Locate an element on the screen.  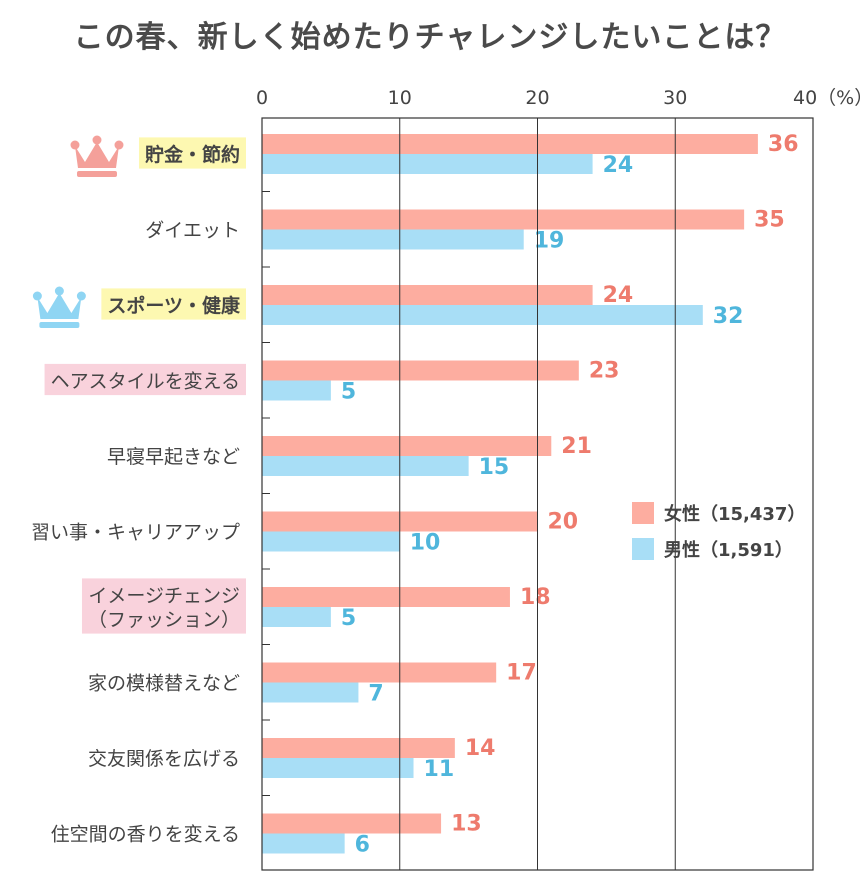
data-label-male: 10 is located at coordinates (425, 543).